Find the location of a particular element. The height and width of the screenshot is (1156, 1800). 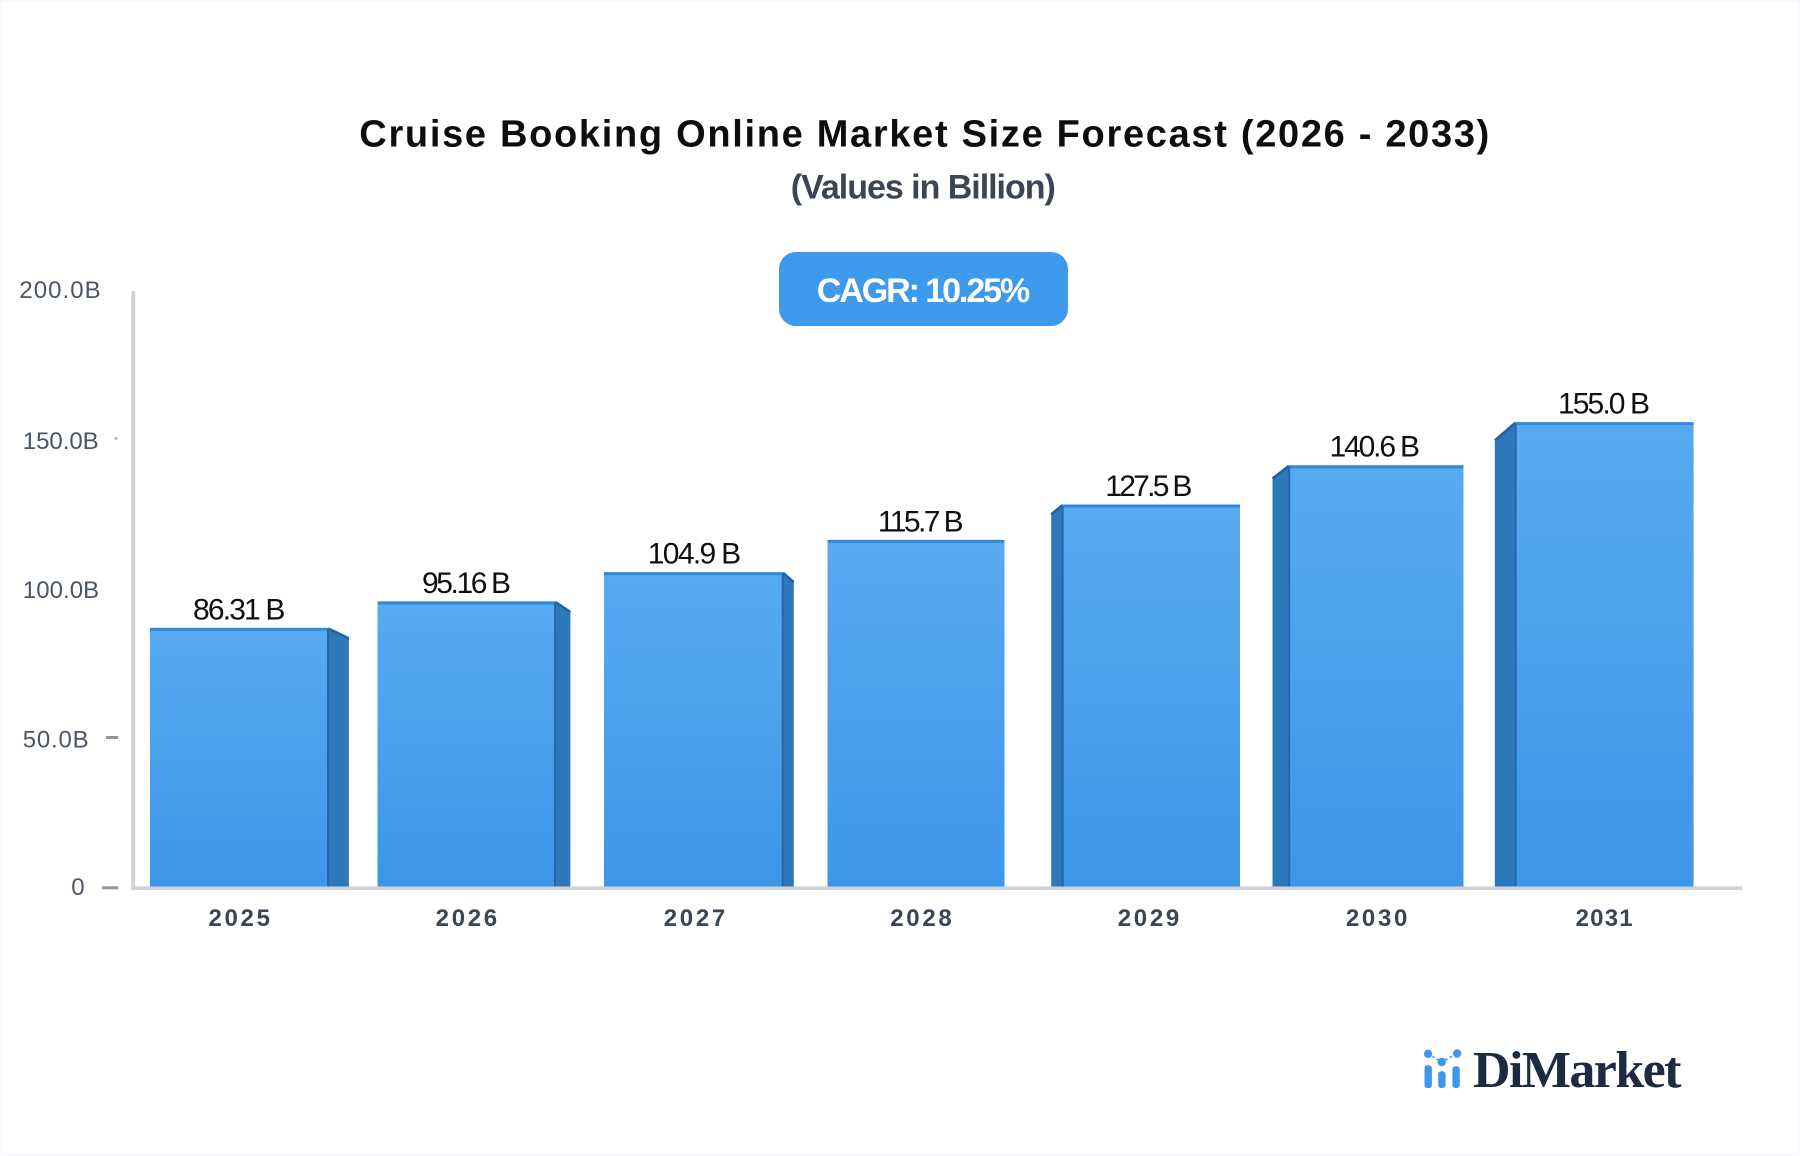

svg-text: (Values in Billion) is located at coordinates (923, 187).